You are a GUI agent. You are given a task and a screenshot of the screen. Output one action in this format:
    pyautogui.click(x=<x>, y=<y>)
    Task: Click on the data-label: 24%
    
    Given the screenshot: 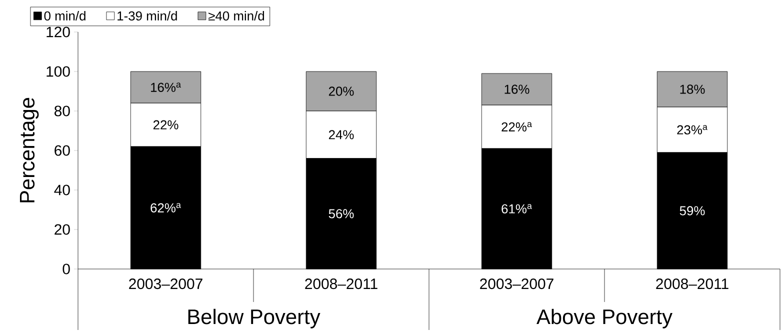 What is the action you would take?
    pyautogui.click(x=341, y=135)
    